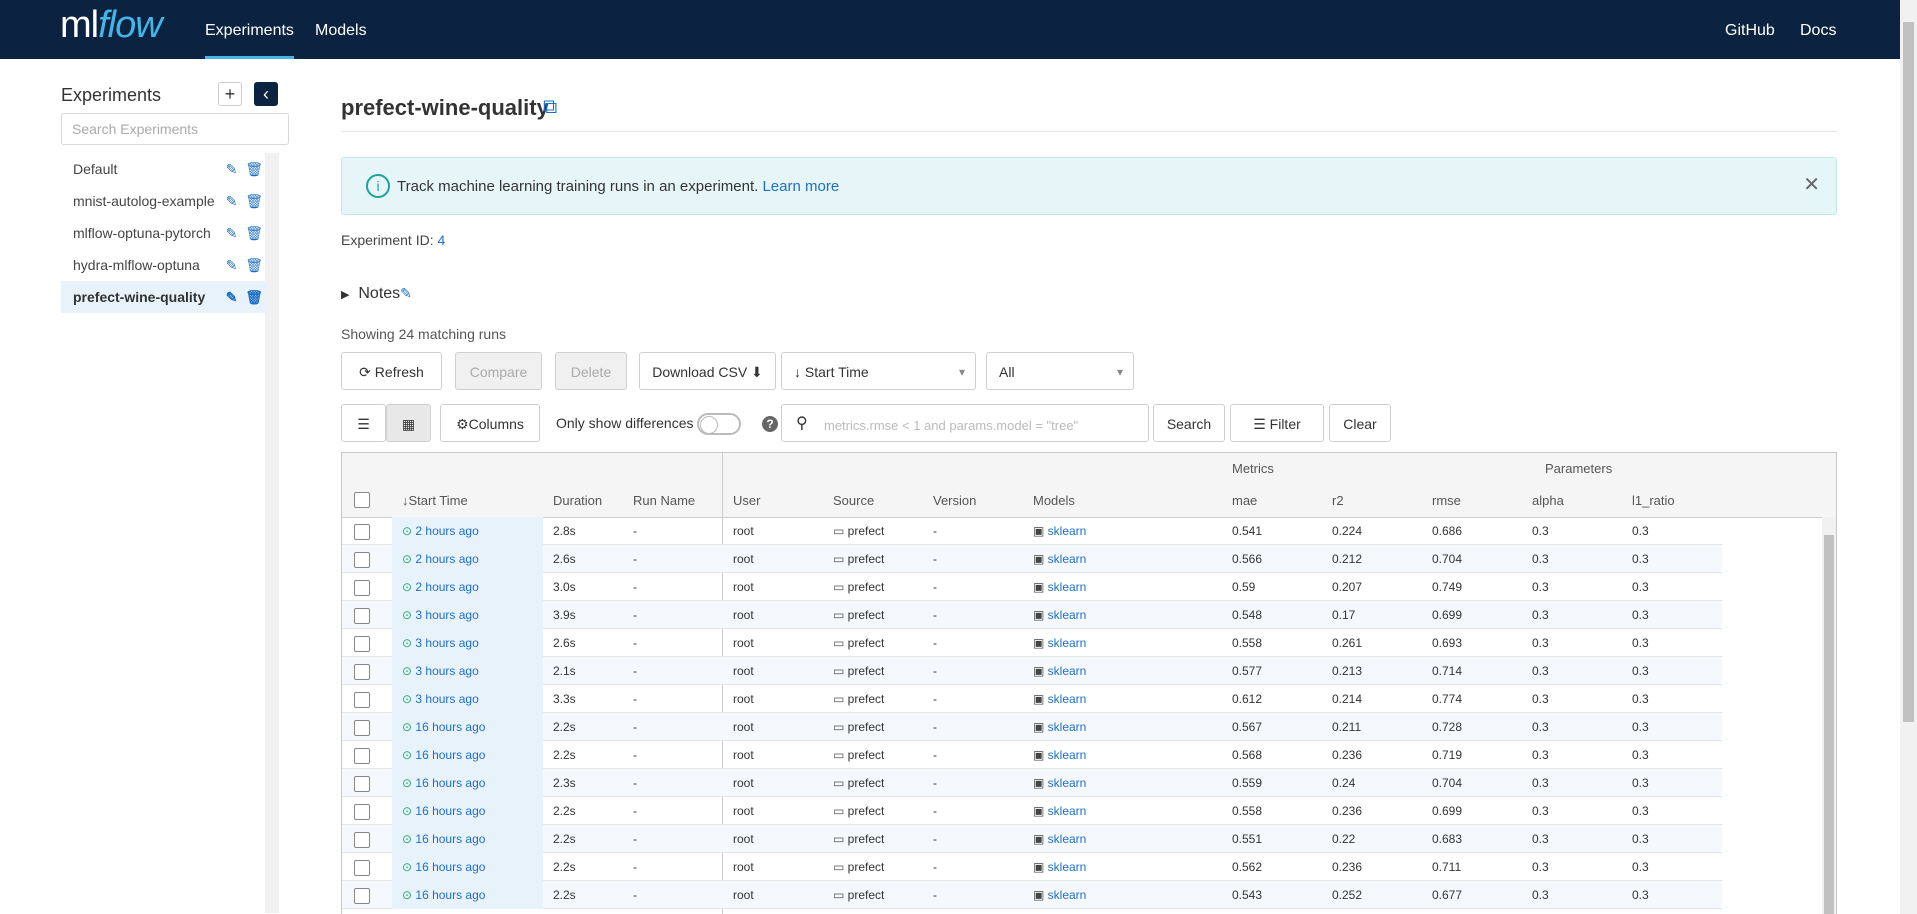 This screenshot has height=914, width=1917. Describe the element at coordinates (163, 265) in the screenshot. I see `experiment-item: hydra-mlflow-optuna ✎ 🗑` at that location.